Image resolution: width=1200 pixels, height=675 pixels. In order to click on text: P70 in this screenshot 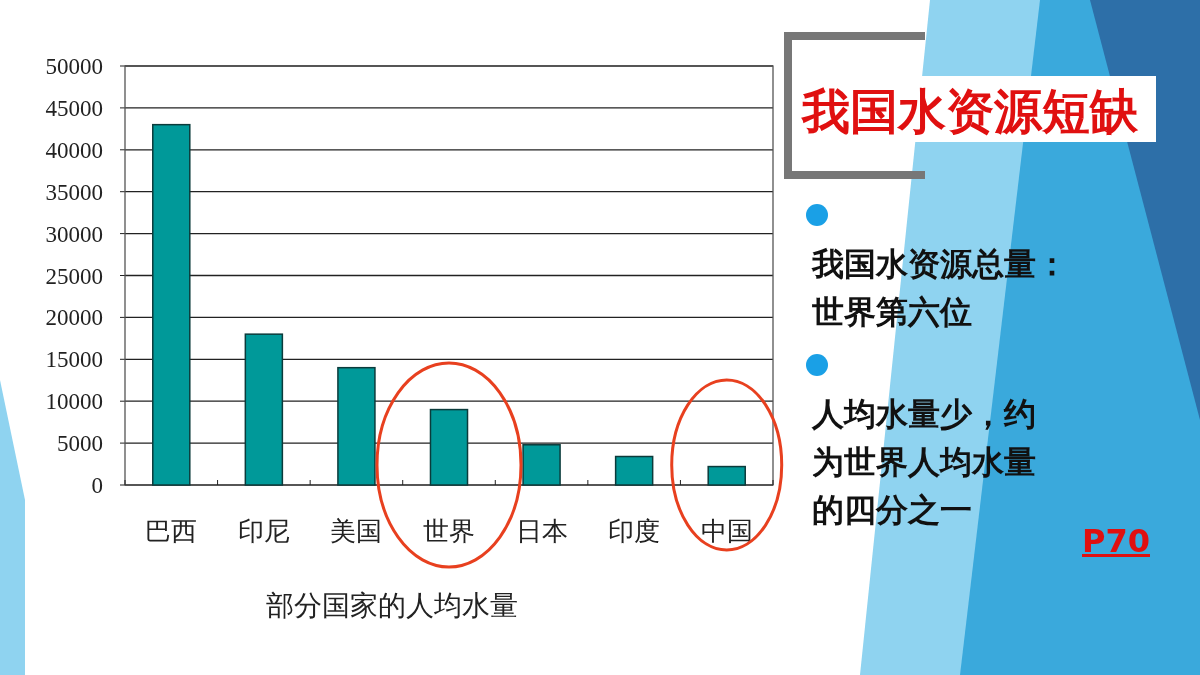, I will do `click(1116, 541)`.